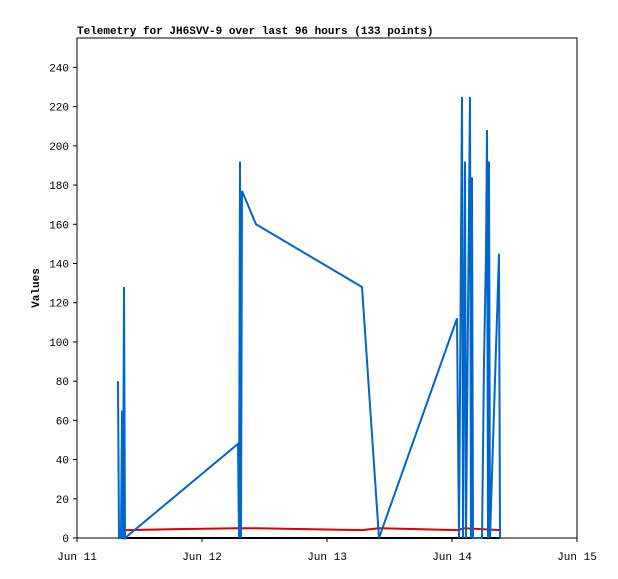  I want to click on x-tick-label: Jun 15, so click(577, 558).